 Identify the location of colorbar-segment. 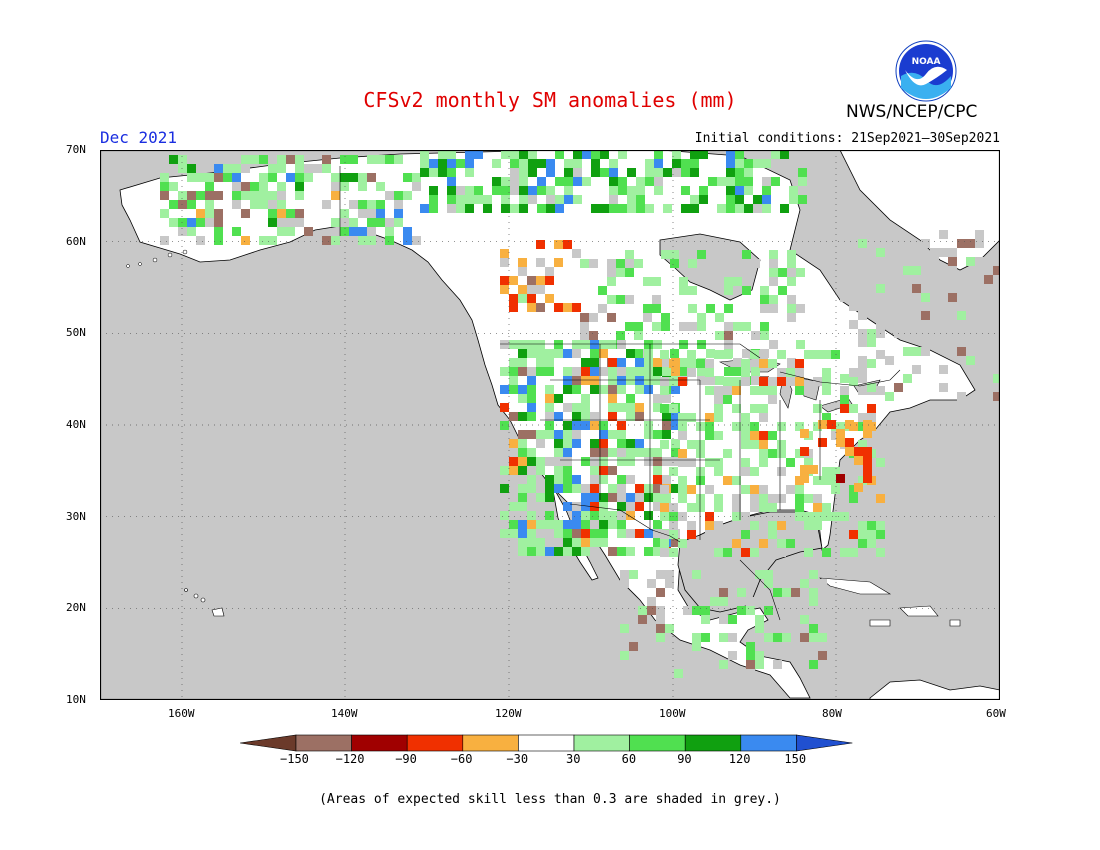
(379, 743).